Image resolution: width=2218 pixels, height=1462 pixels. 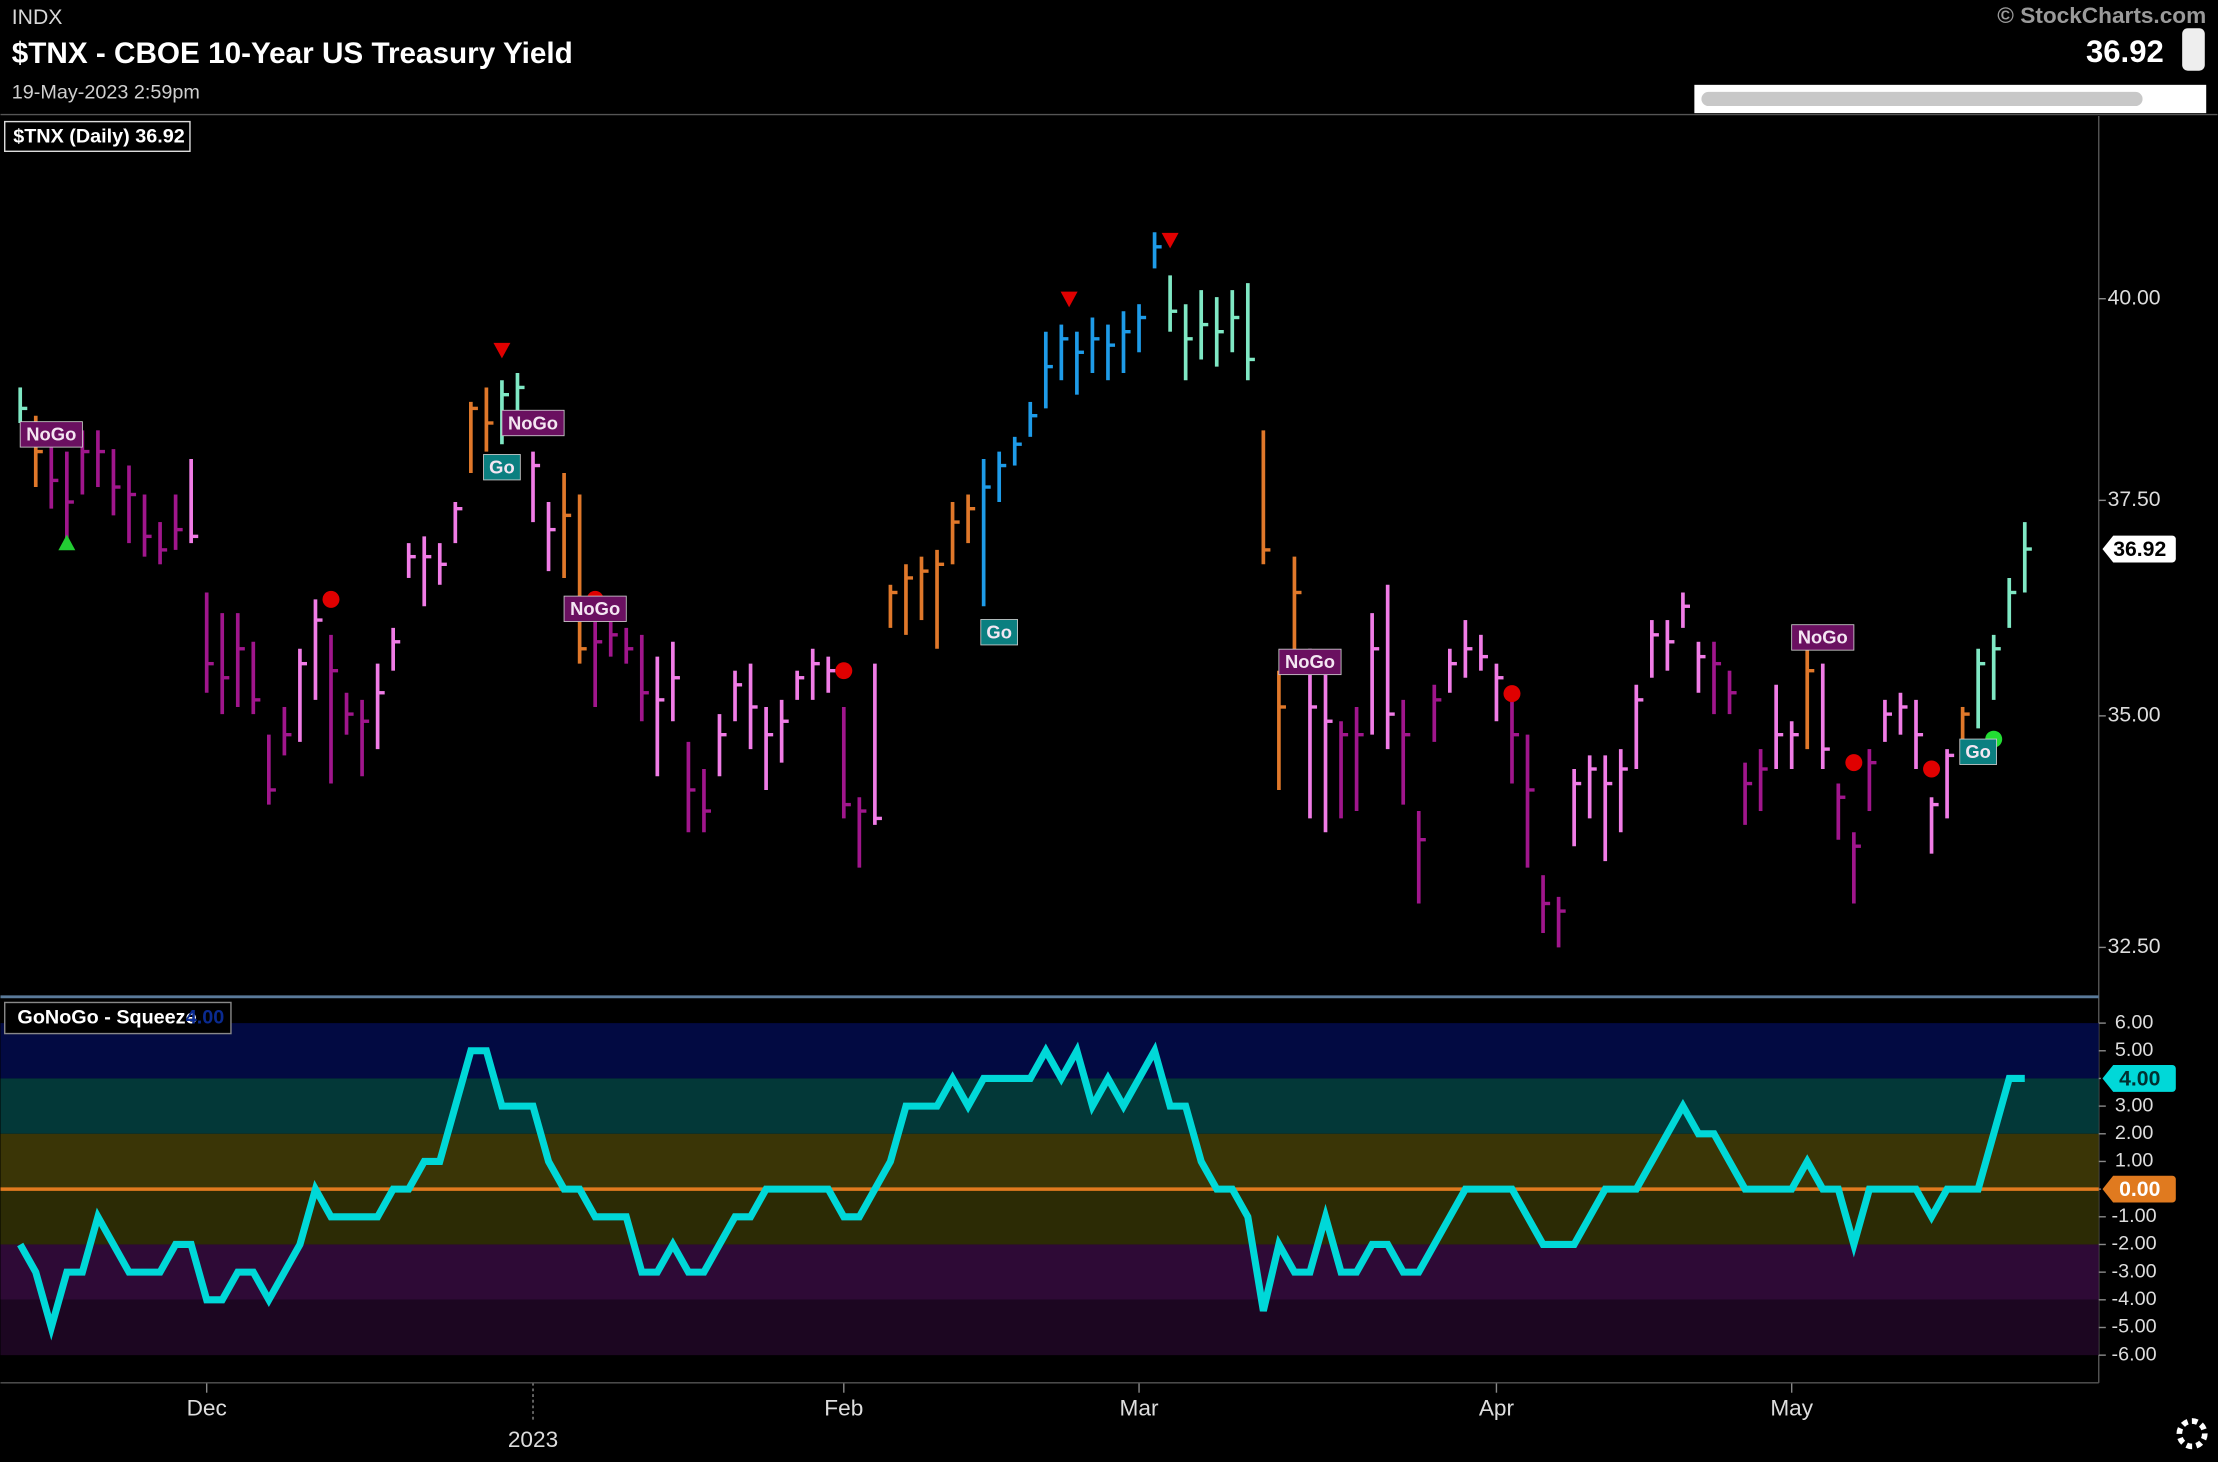 What do you see at coordinates (2125, 51) in the screenshot?
I see `last-price: 36.92` at bounding box center [2125, 51].